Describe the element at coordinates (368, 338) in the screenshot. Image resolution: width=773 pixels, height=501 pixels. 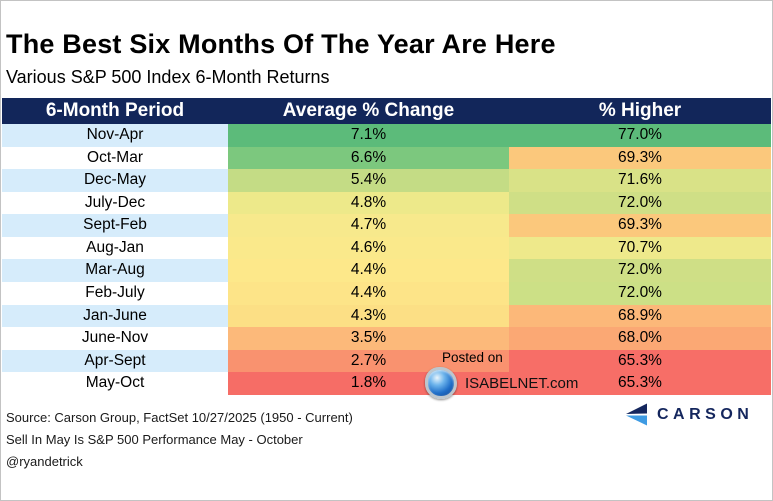
I see `avg-change-cell: 3.5%` at that location.